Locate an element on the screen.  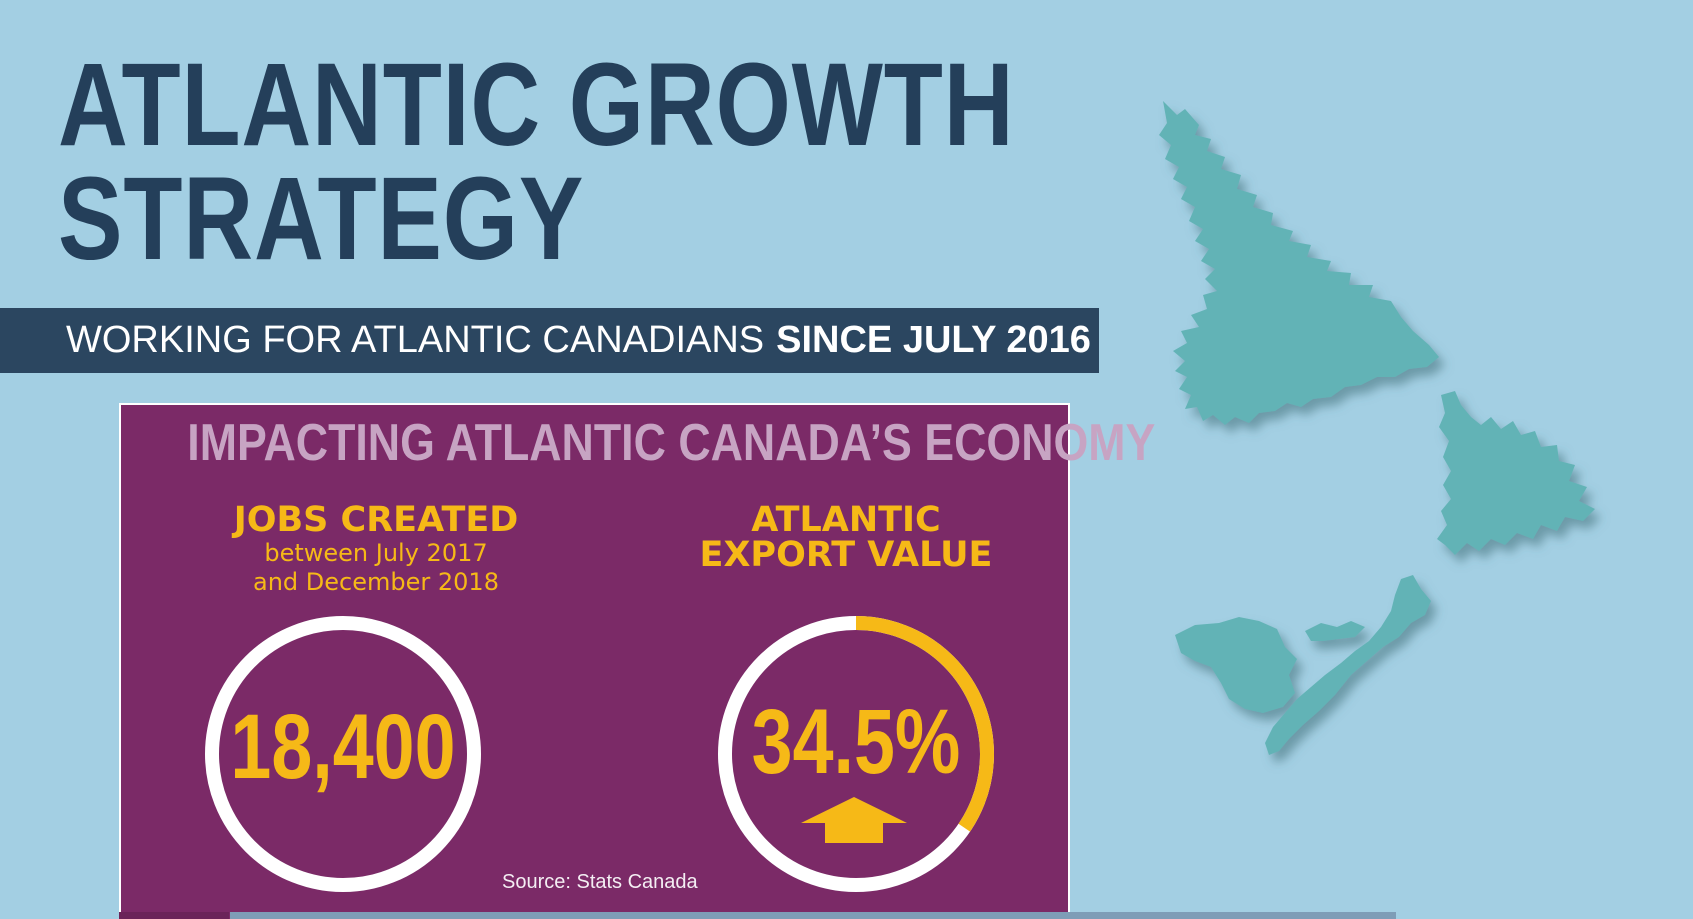
panel-title: IMPACTING ATLANTIC CANADA’S ECONOMY is located at coordinates (671, 443).